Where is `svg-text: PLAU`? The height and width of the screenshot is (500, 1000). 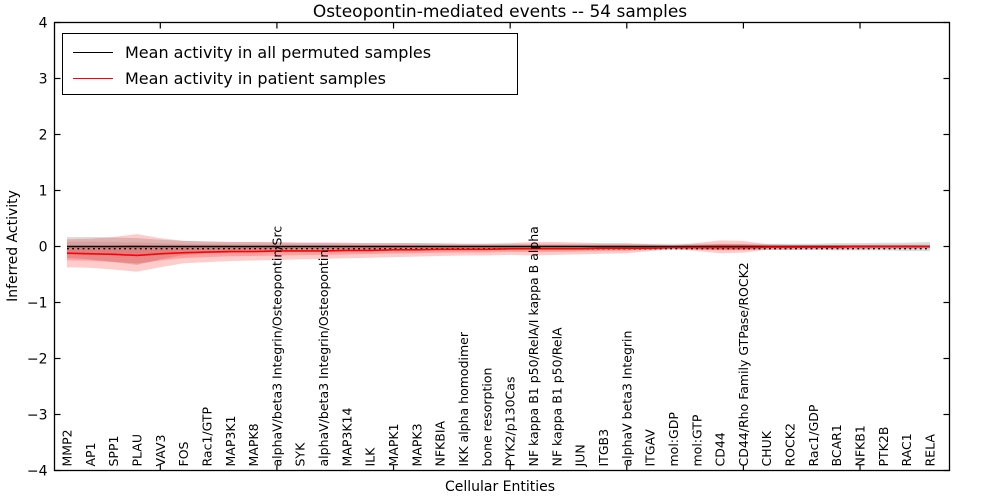
svg-text: PLAU is located at coordinates (136, 450).